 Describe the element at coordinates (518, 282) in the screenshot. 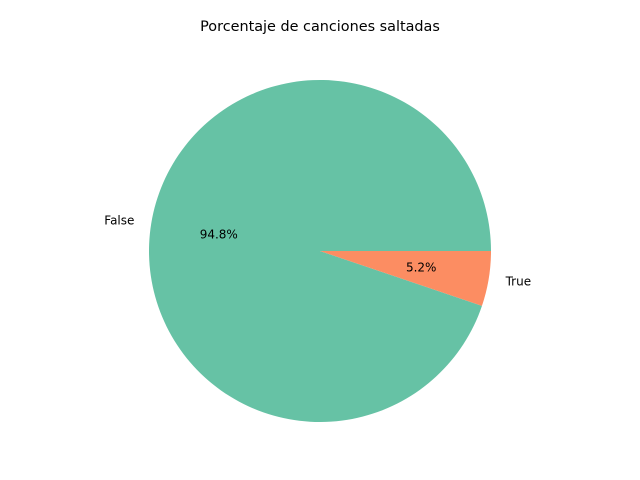

I see `slice-label-true: True` at that location.